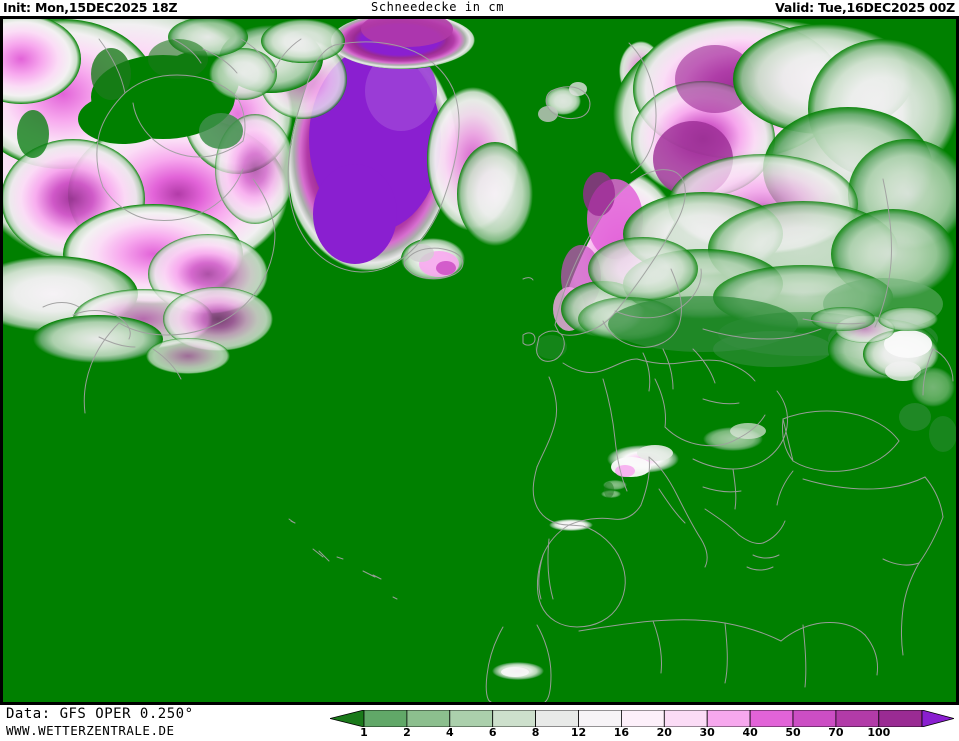  I want to click on region-british-isles, so click(551, 347).